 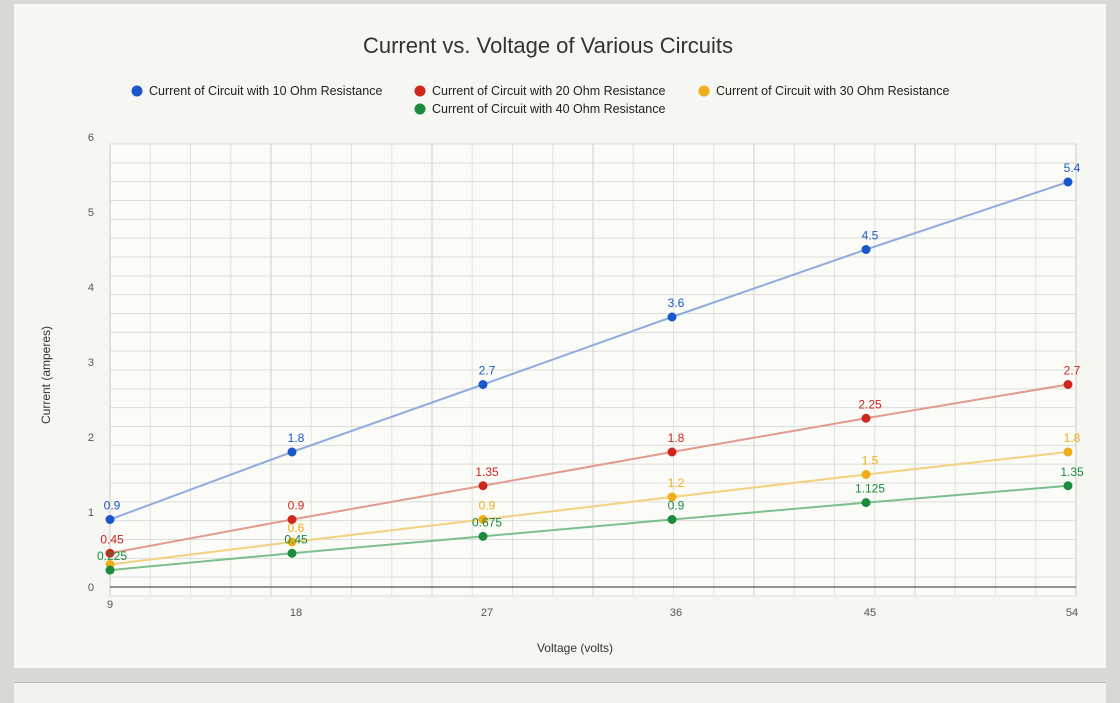 I want to click on x-axis-ticks: 9 18 27 36 45 54, so click(x=592, y=609).